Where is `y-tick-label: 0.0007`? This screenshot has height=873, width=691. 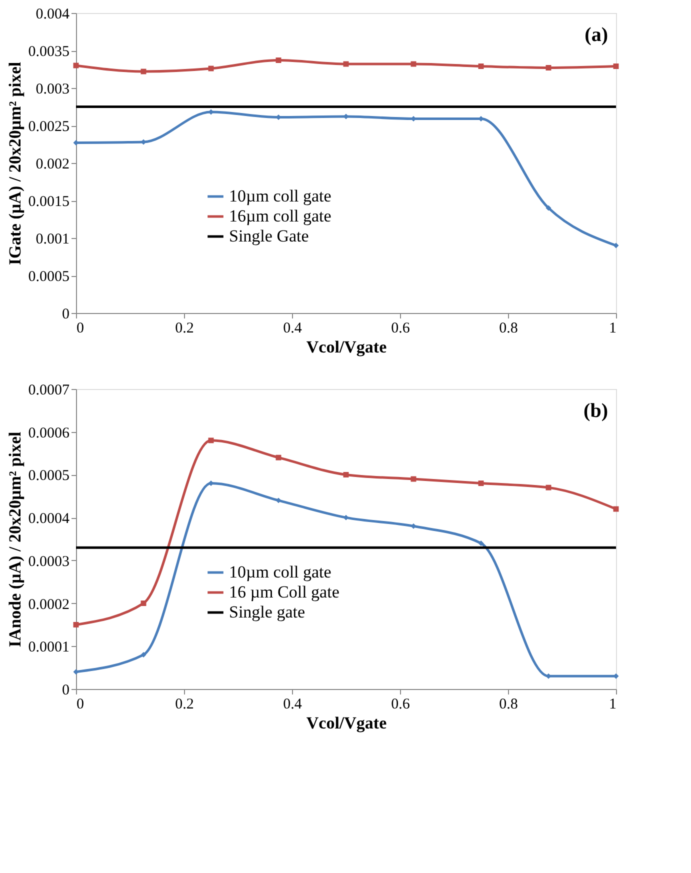 y-tick-label: 0.0007 is located at coordinates (49, 390).